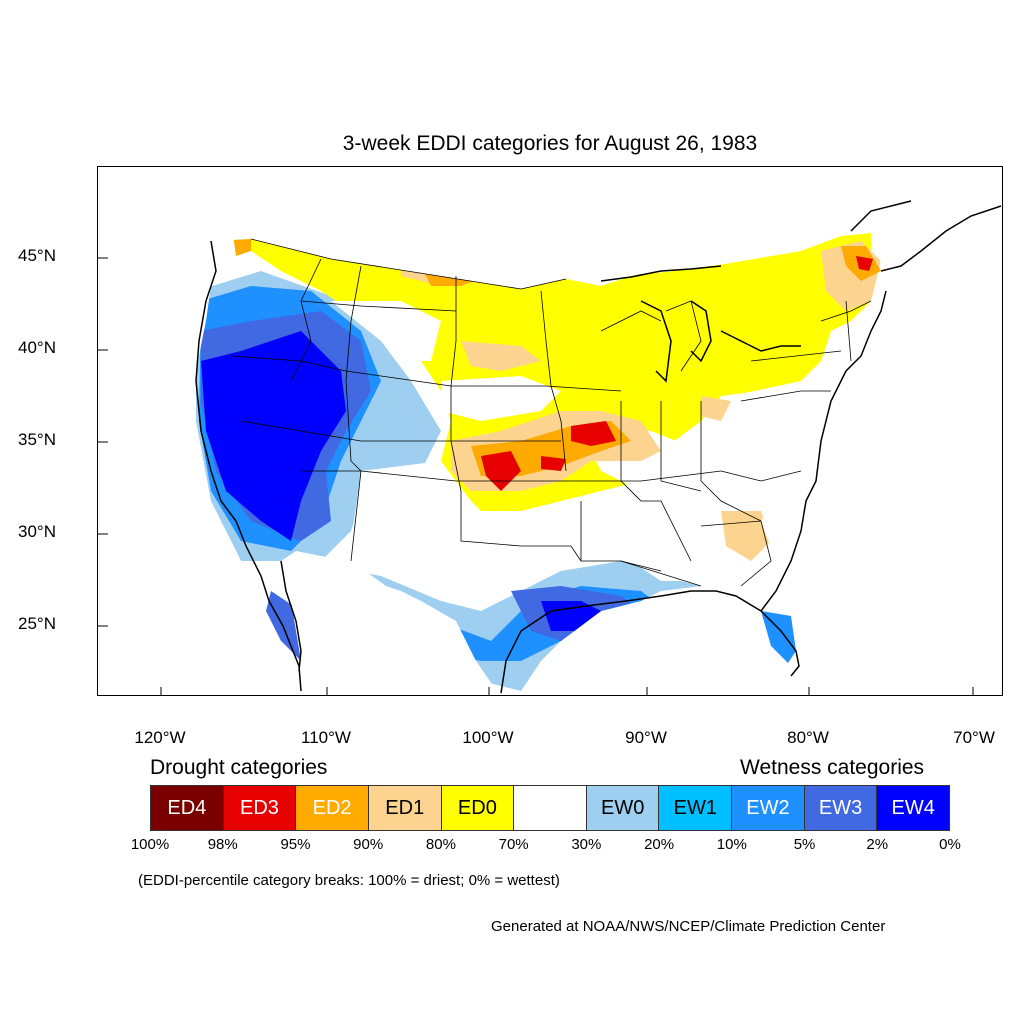 The height and width of the screenshot is (1024, 1024). What do you see at coordinates (586, 844) in the screenshot?
I see `break-label: 30%` at bounding box center [586, 844].